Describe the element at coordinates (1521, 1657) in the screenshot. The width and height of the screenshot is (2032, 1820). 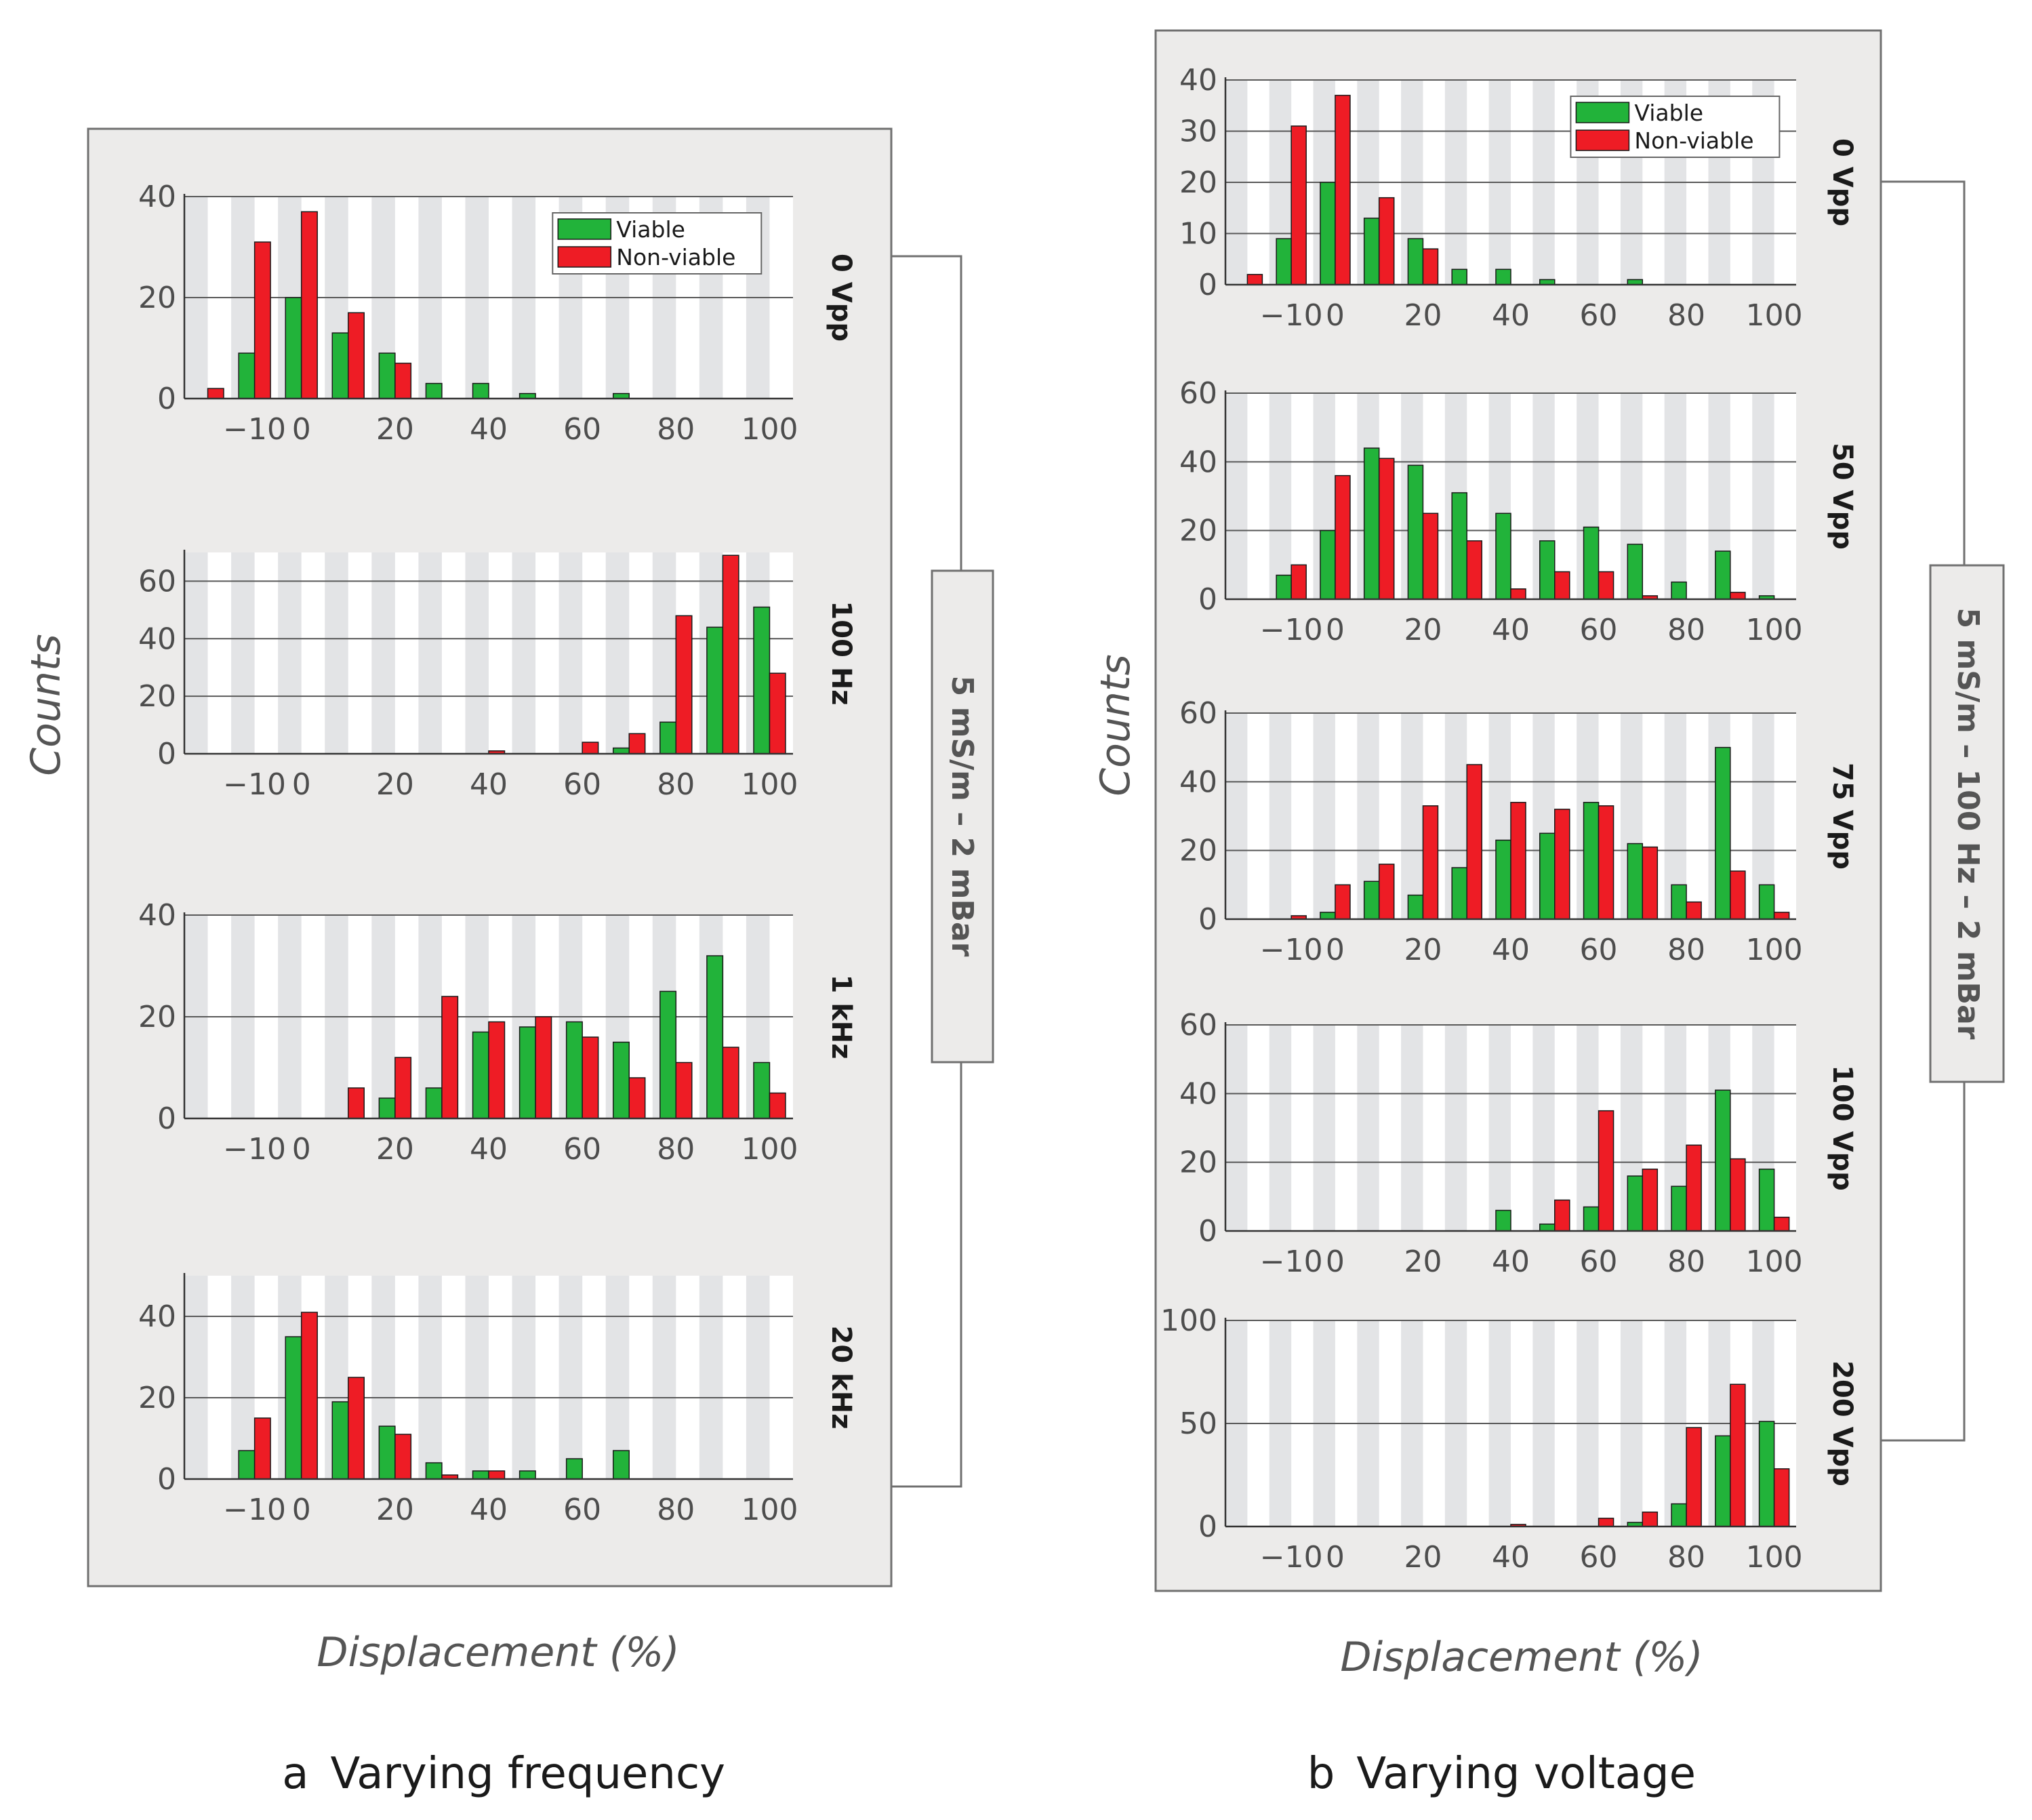
I see `group-b-x-title: Displacement (%)` at that location.